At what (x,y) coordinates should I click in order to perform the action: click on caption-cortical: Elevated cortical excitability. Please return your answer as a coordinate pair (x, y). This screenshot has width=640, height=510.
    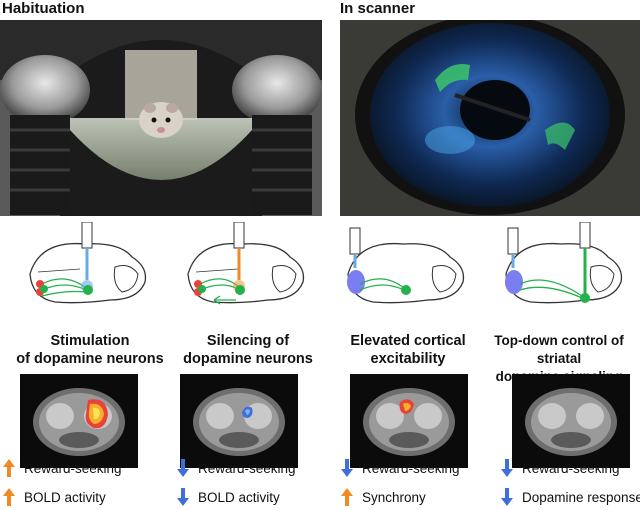
    Looking at the image, I should click on (408, 350).